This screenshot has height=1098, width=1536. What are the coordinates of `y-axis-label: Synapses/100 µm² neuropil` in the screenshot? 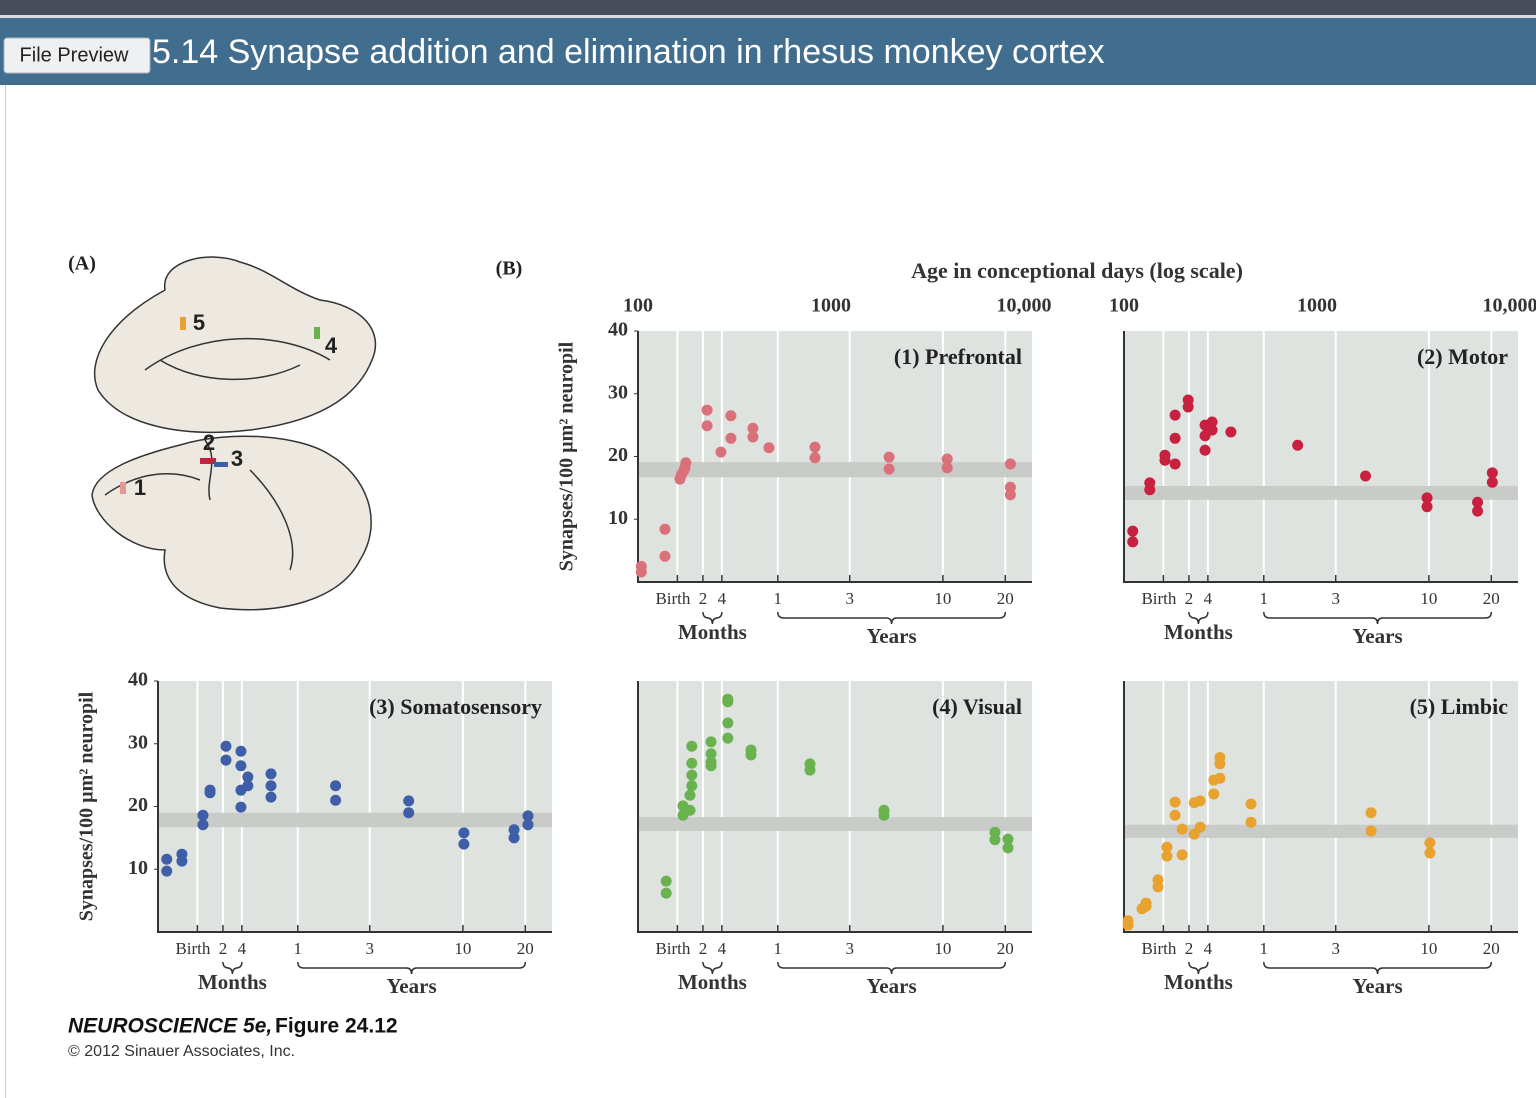 It's located at (567, 456).